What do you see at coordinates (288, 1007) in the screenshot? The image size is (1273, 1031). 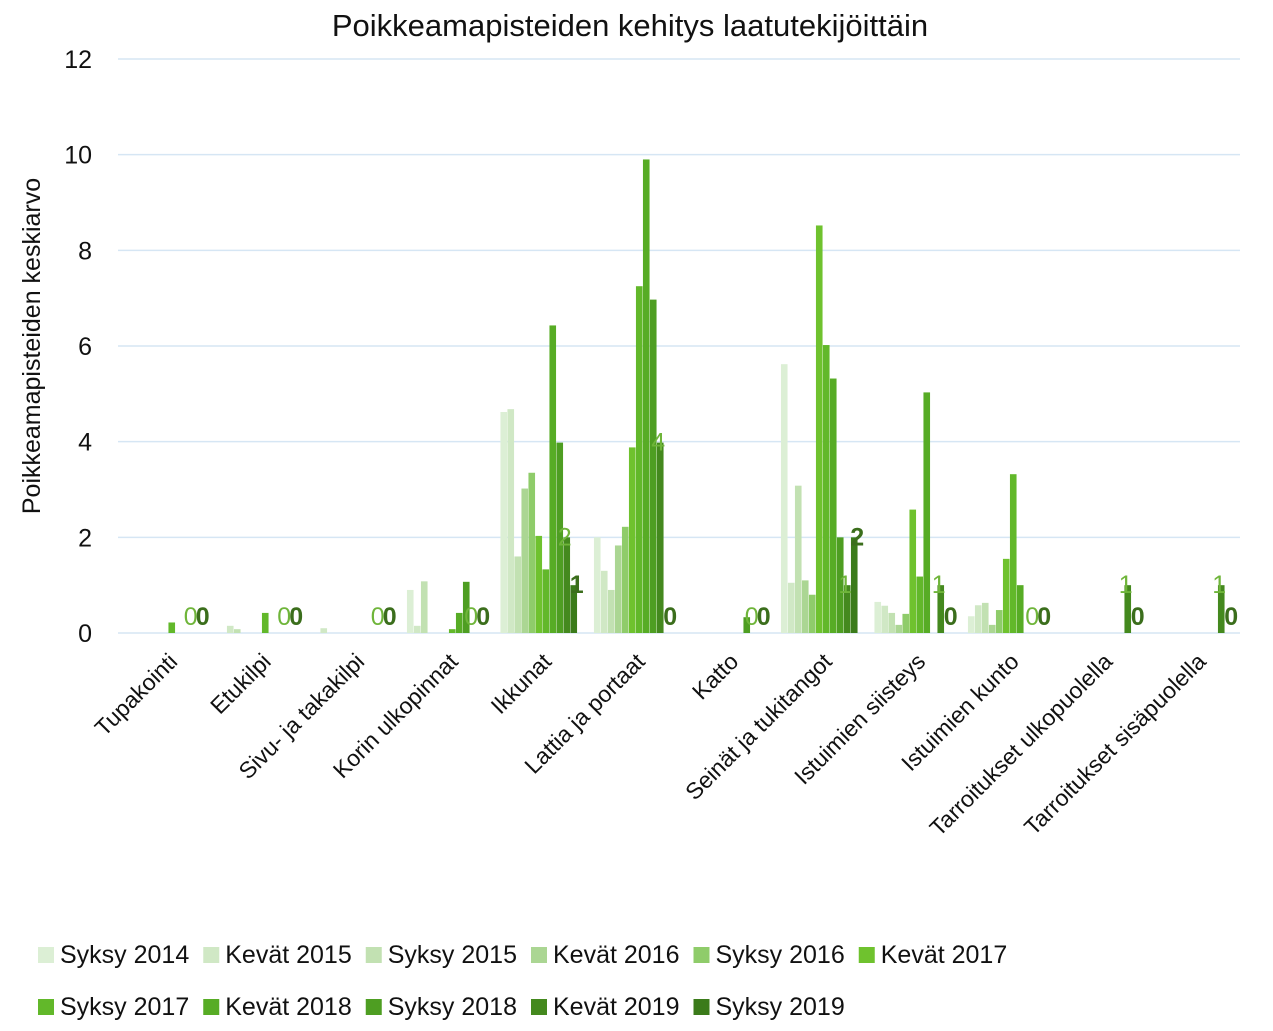 I see `legend-label: Kevät 2018` at bounding box center [288, 1007].